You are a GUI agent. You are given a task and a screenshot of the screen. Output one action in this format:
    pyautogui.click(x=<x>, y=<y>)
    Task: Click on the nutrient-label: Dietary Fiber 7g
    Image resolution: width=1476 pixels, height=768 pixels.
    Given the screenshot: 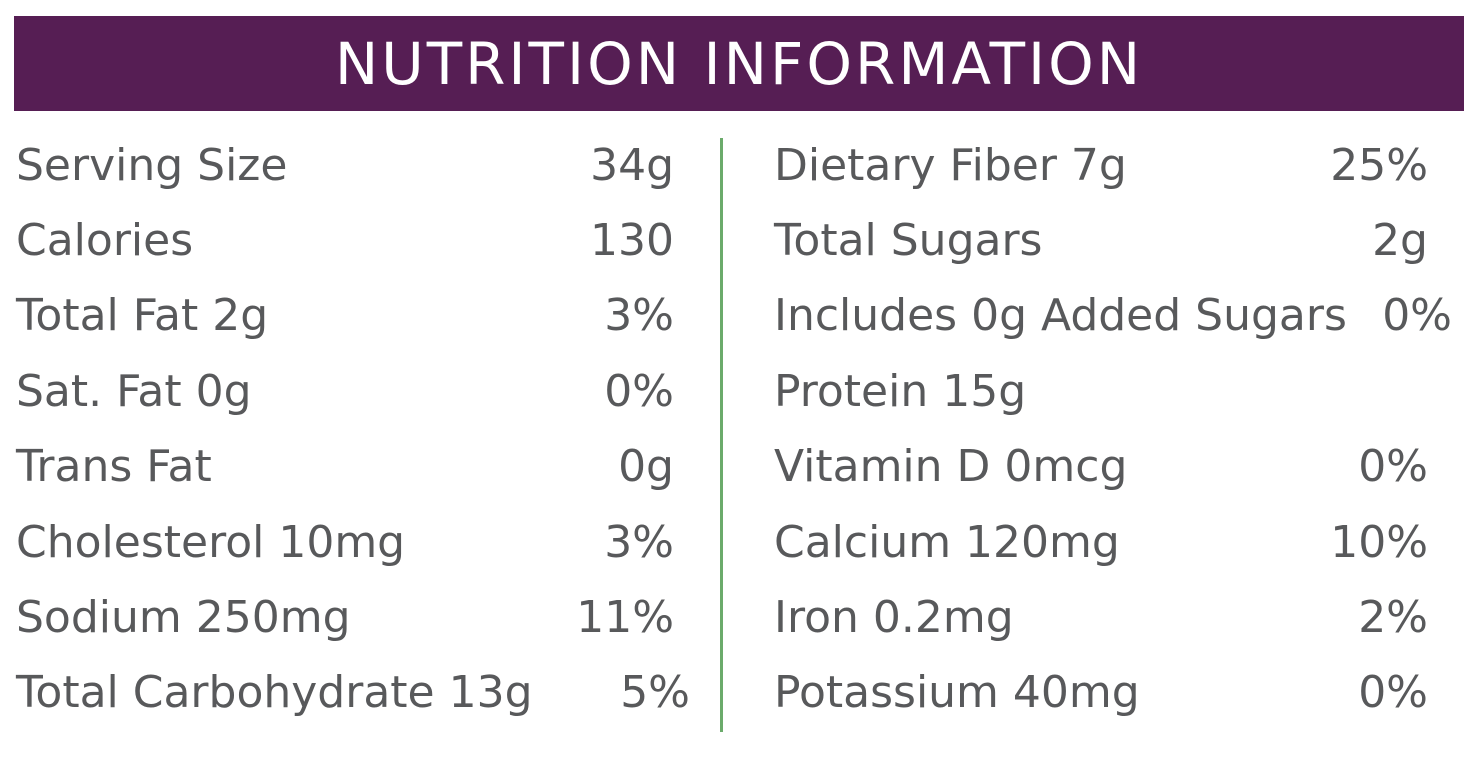 What is the action you would take?
    pyautogui.click(x=950, y=165)
    